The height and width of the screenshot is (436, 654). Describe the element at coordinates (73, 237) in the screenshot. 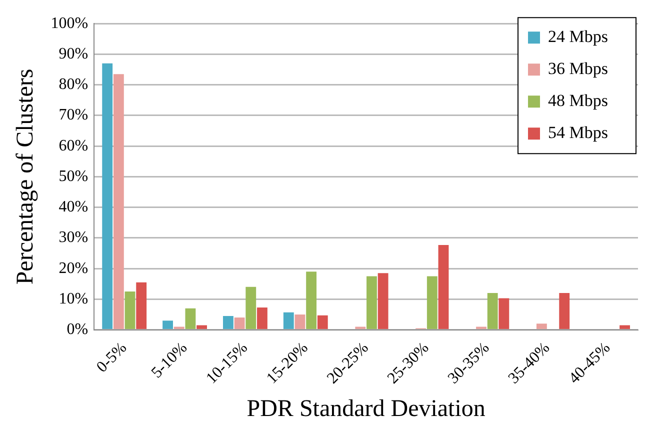

I see `y-tick-label: 30%` at that location.